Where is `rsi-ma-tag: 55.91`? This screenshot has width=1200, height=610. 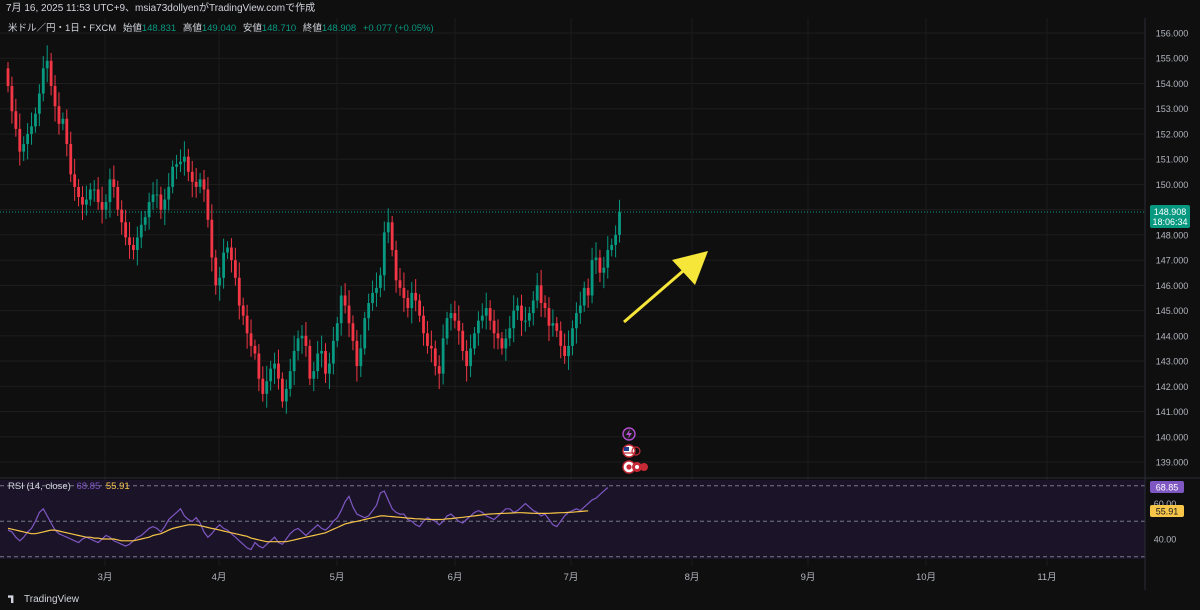 rsi-ma-tag: 55.91 is located at coordinates (1167, 511).